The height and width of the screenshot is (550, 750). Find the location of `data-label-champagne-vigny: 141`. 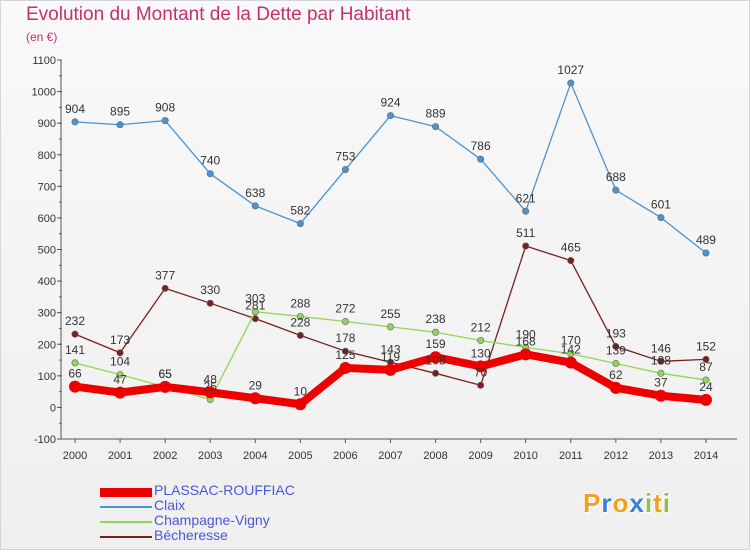

data-label-champagne-vigny: 141 is located at coordinates (75, 350).